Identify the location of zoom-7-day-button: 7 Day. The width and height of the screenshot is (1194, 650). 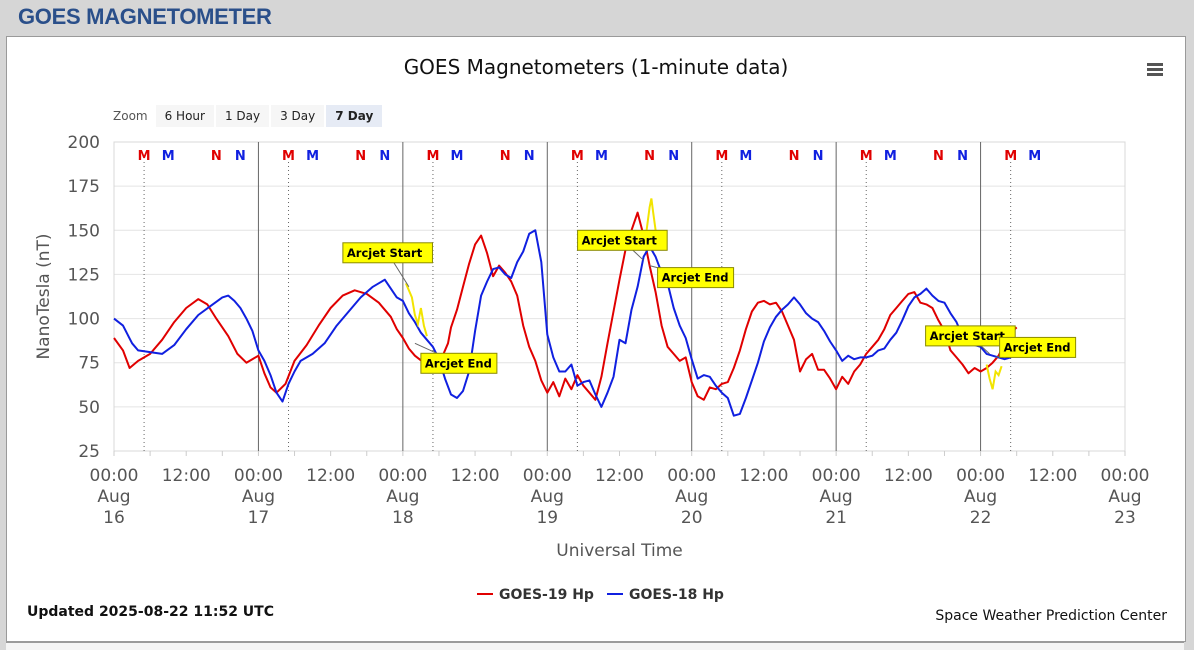
(354, 116).